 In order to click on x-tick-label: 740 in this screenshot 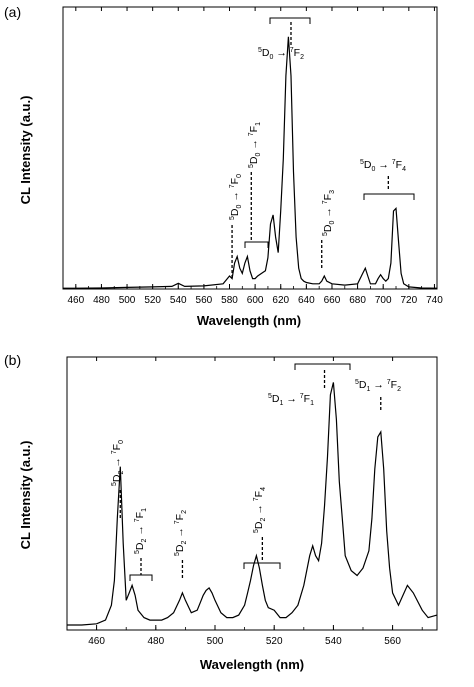, I will do `click(434, 300)`.